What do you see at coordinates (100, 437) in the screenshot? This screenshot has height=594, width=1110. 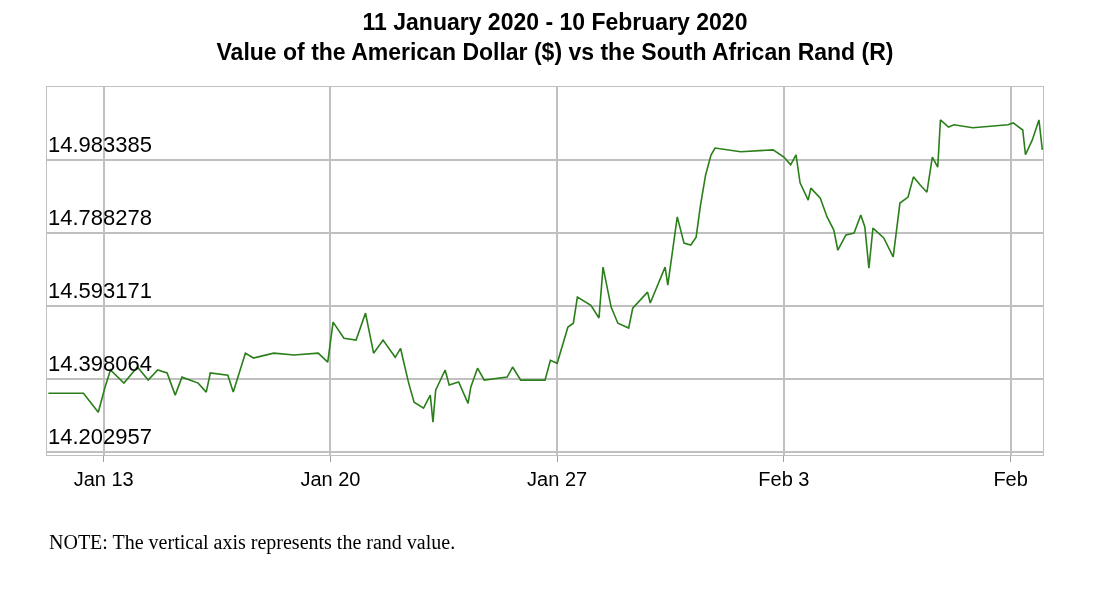 I see `y-tick-label: 14.202957` at bounding box center [100, 437].